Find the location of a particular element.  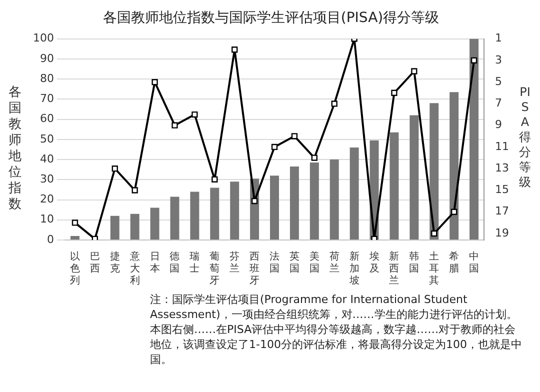

x-tick-label: 韩国 is located at coordinates (414, 262).